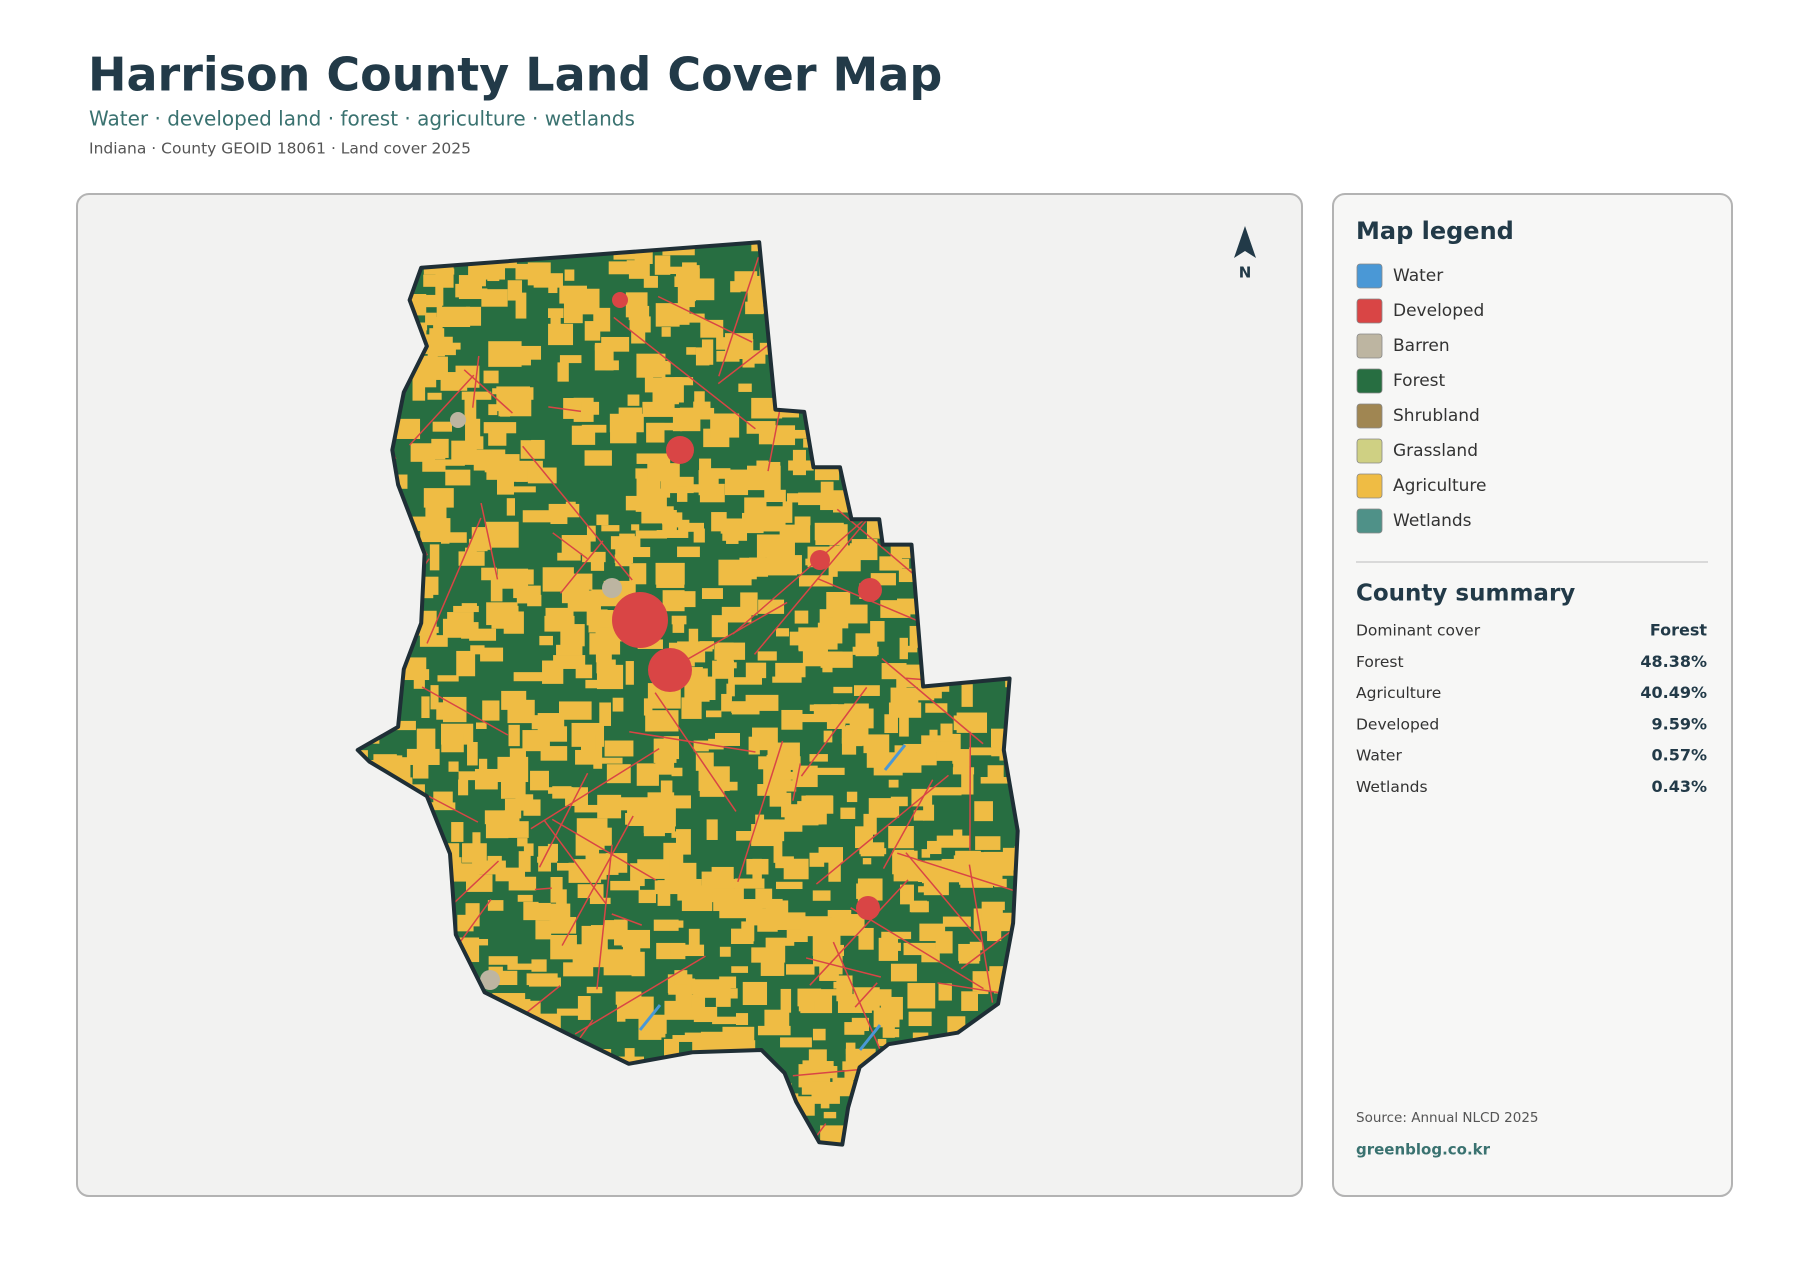  What do you see at coordinates (1447, 1118) in the screenshot?
I see `source: Source: Annual NLCD 2025` at bounding box center [1447, 1118].